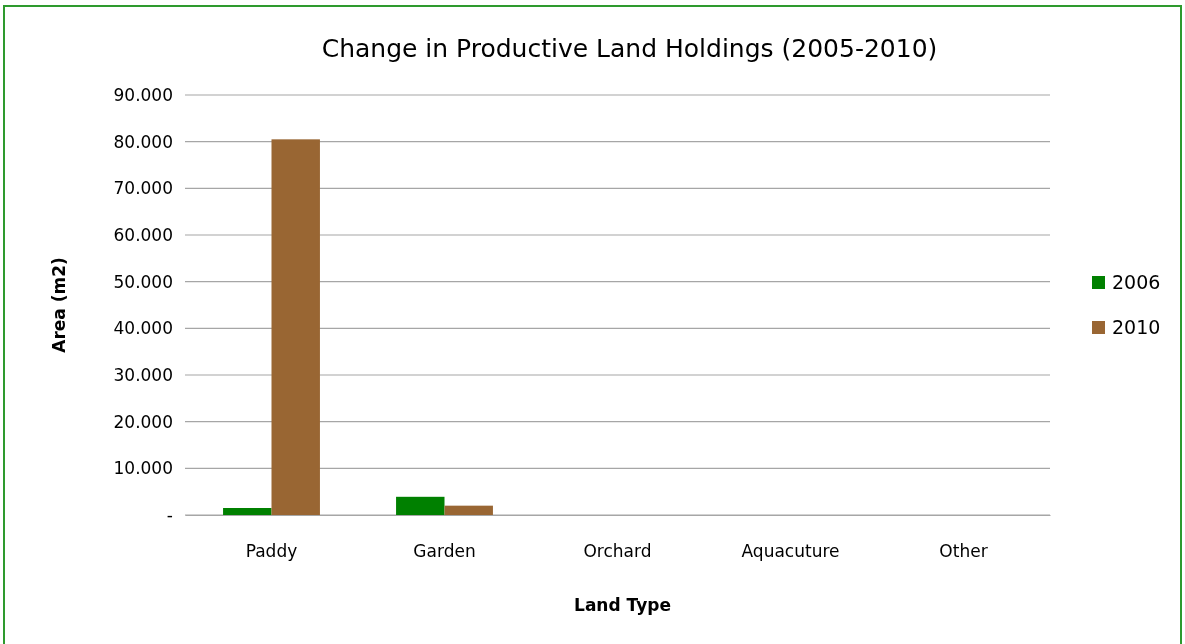 This screenshot has width=1185, height=644. I want to click on x-tick-label: Orchard, so click(617, 551).